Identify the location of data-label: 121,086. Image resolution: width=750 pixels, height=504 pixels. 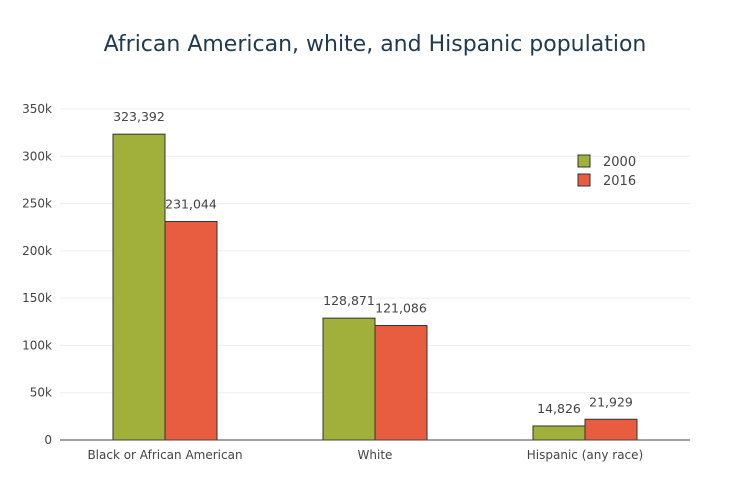
(401, 307).